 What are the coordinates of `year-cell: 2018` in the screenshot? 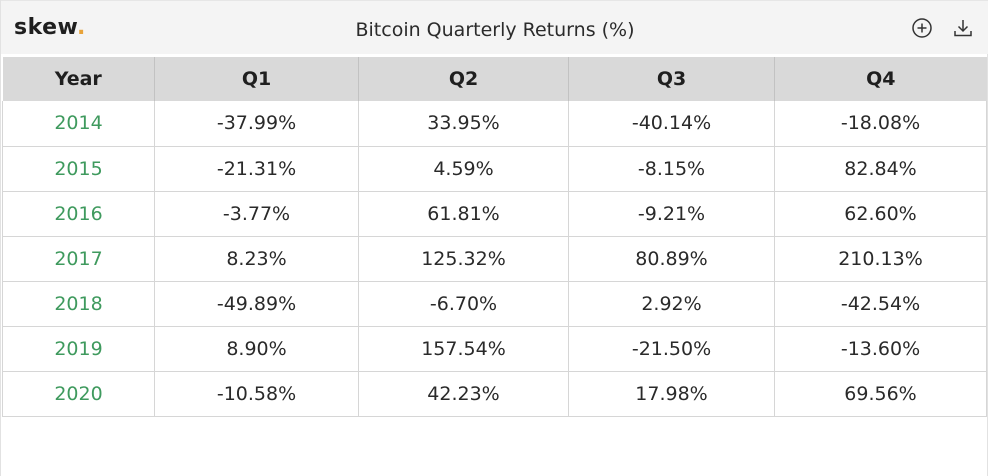 It's located at (78, 303).